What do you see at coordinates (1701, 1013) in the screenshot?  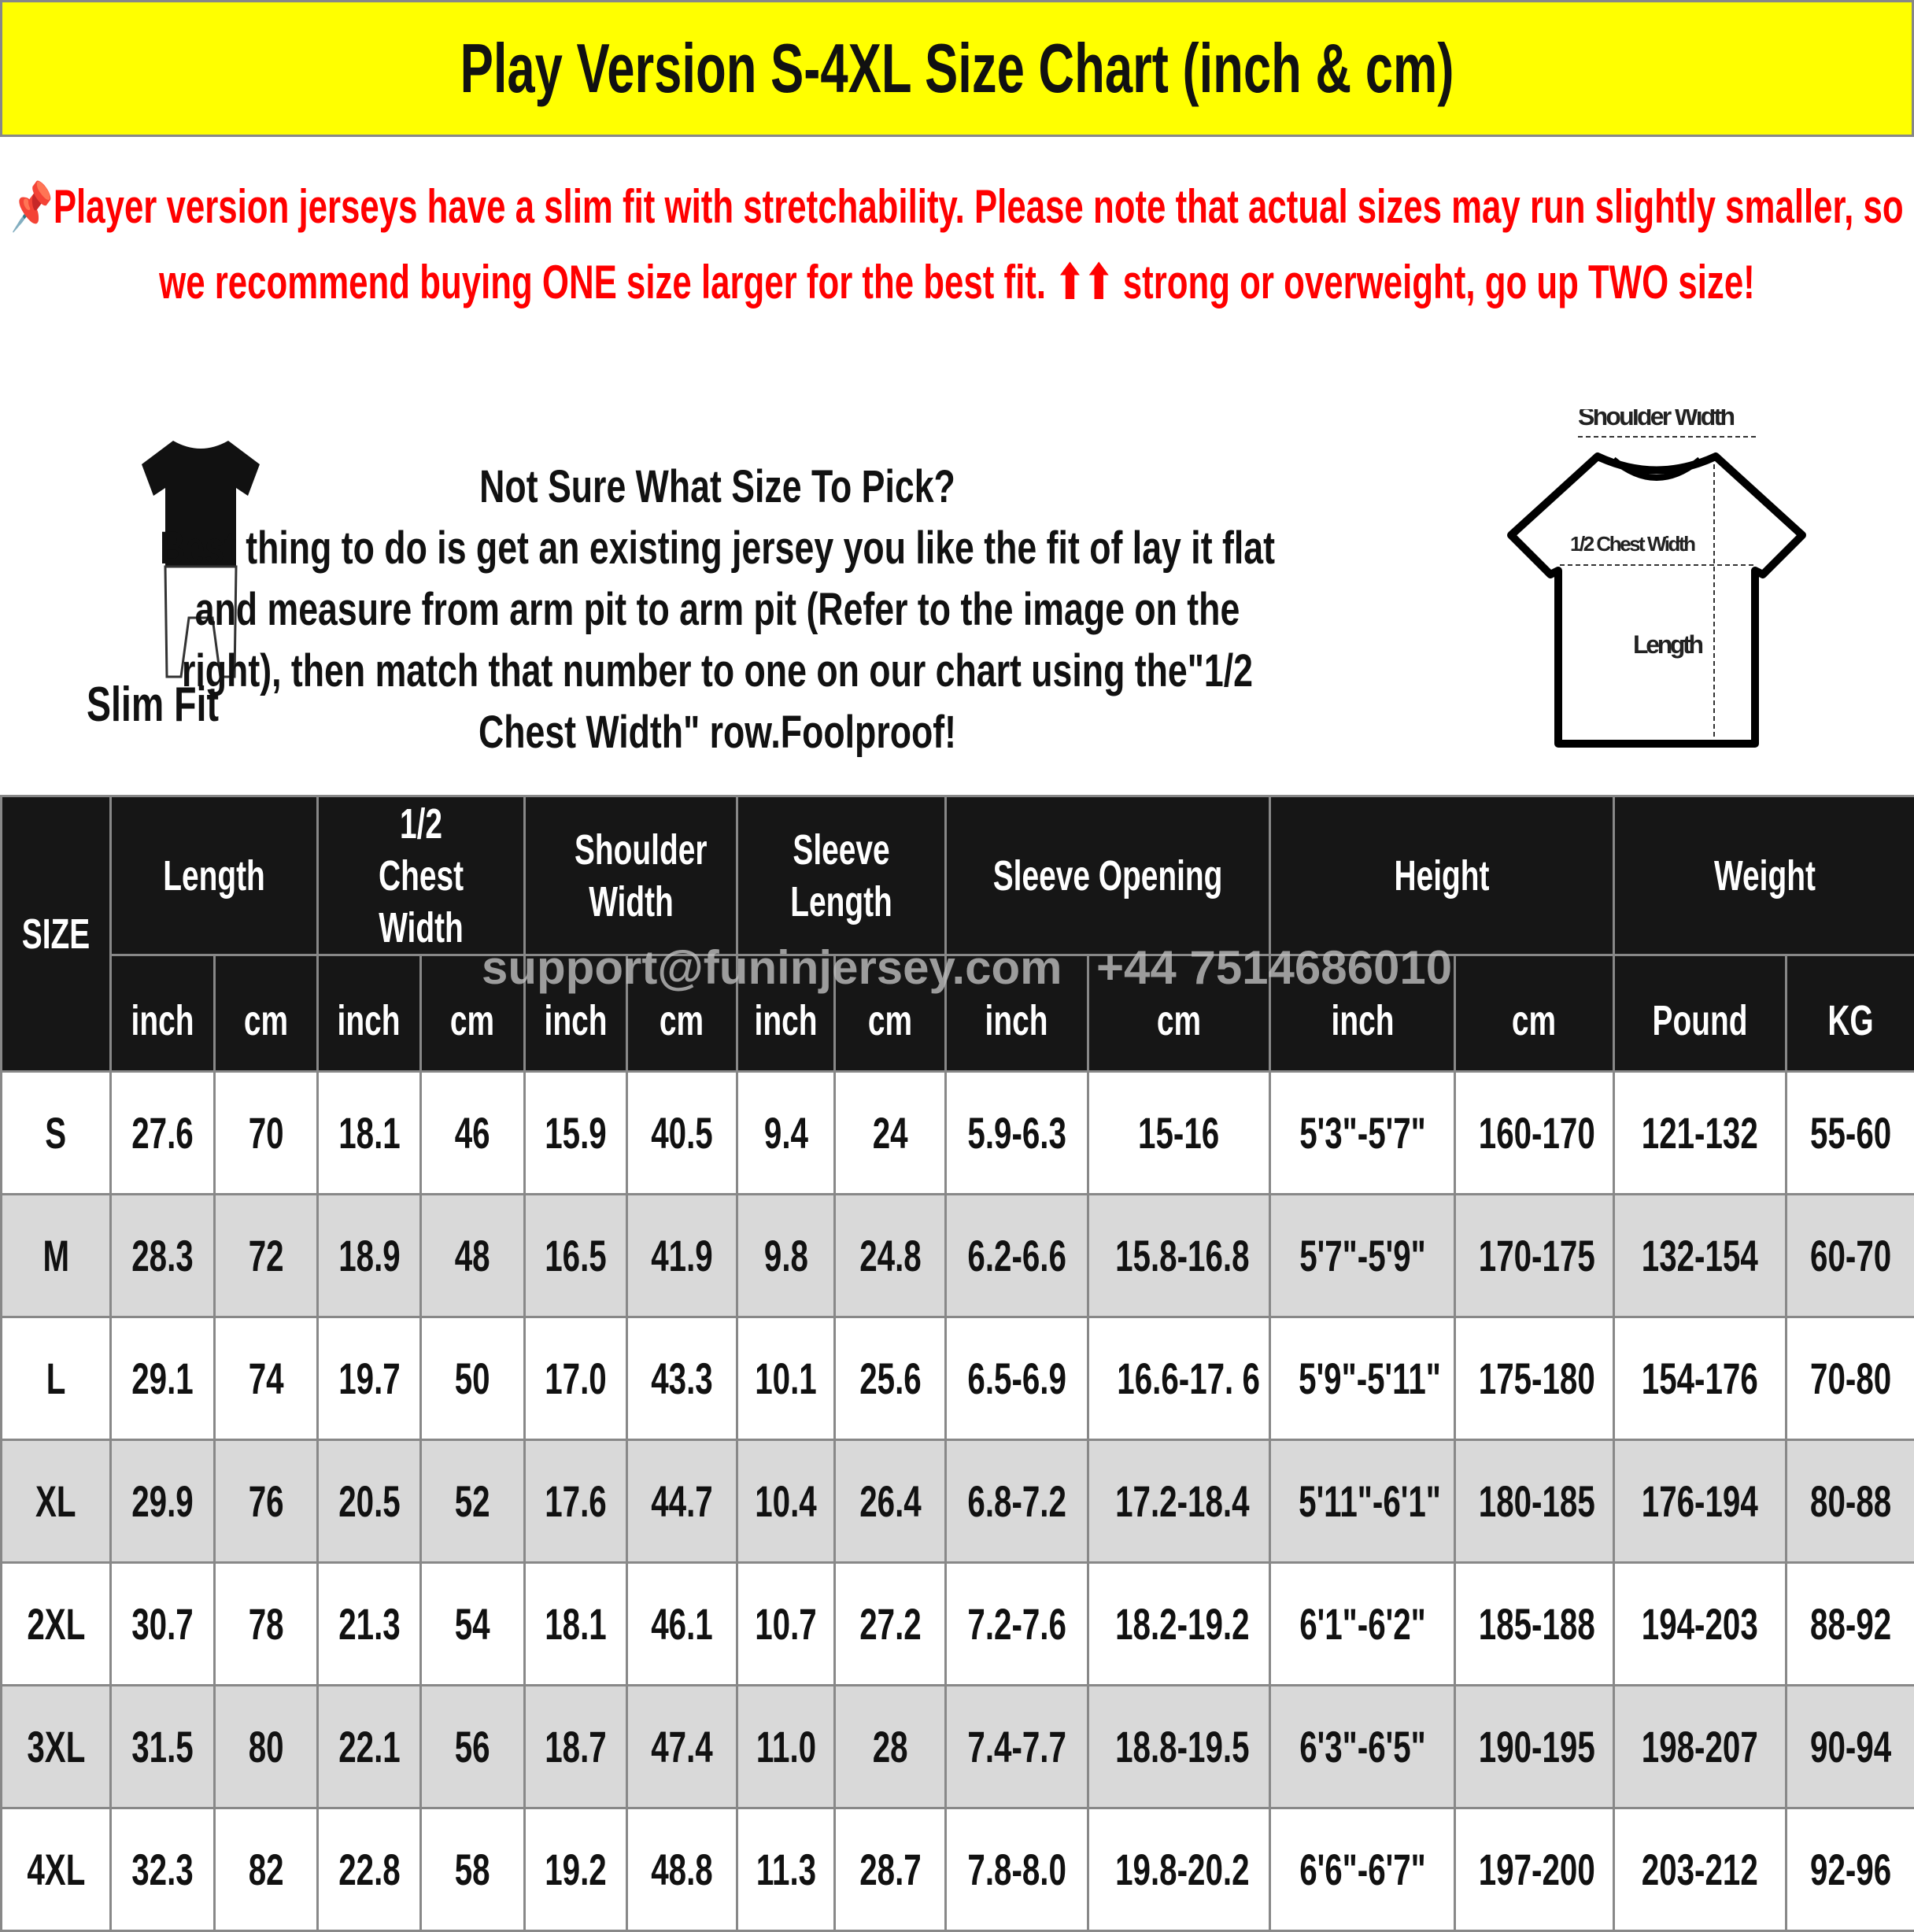 I see `unit-header: Pound` at bounding box center [1701, 1013].